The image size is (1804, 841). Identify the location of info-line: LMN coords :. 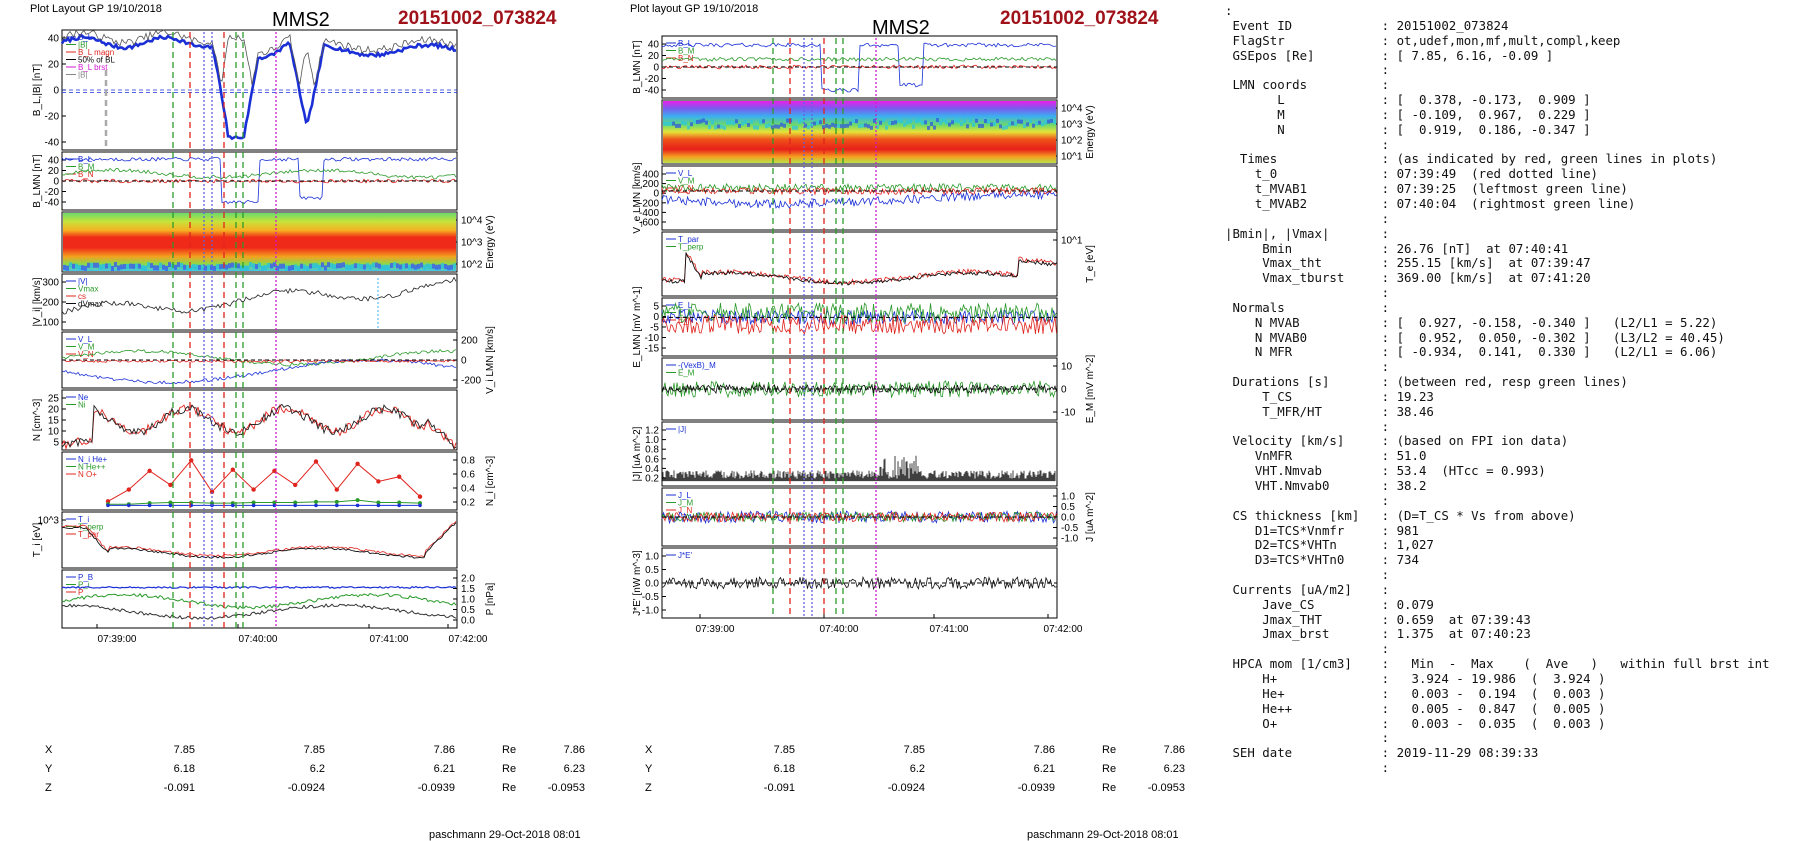
(1307, 85).